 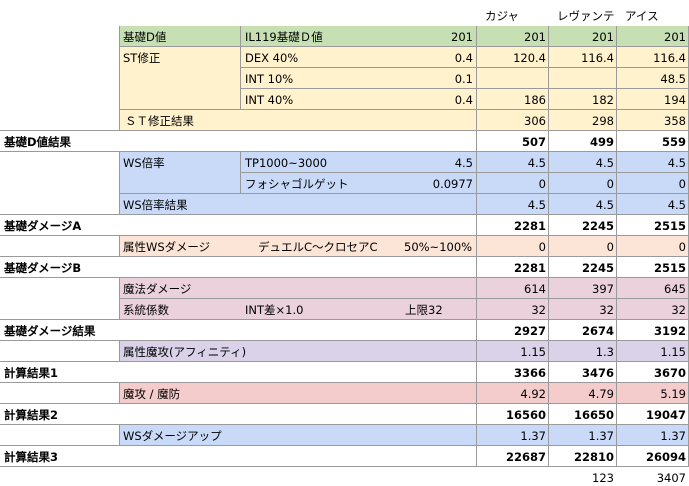 I want to click on matk-cell, so click(x=298, y=393).